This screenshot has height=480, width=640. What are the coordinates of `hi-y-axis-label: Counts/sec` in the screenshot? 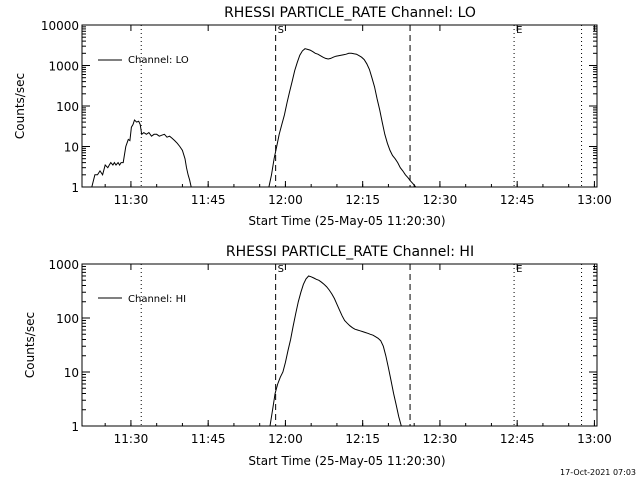 It's located at (30, 345).